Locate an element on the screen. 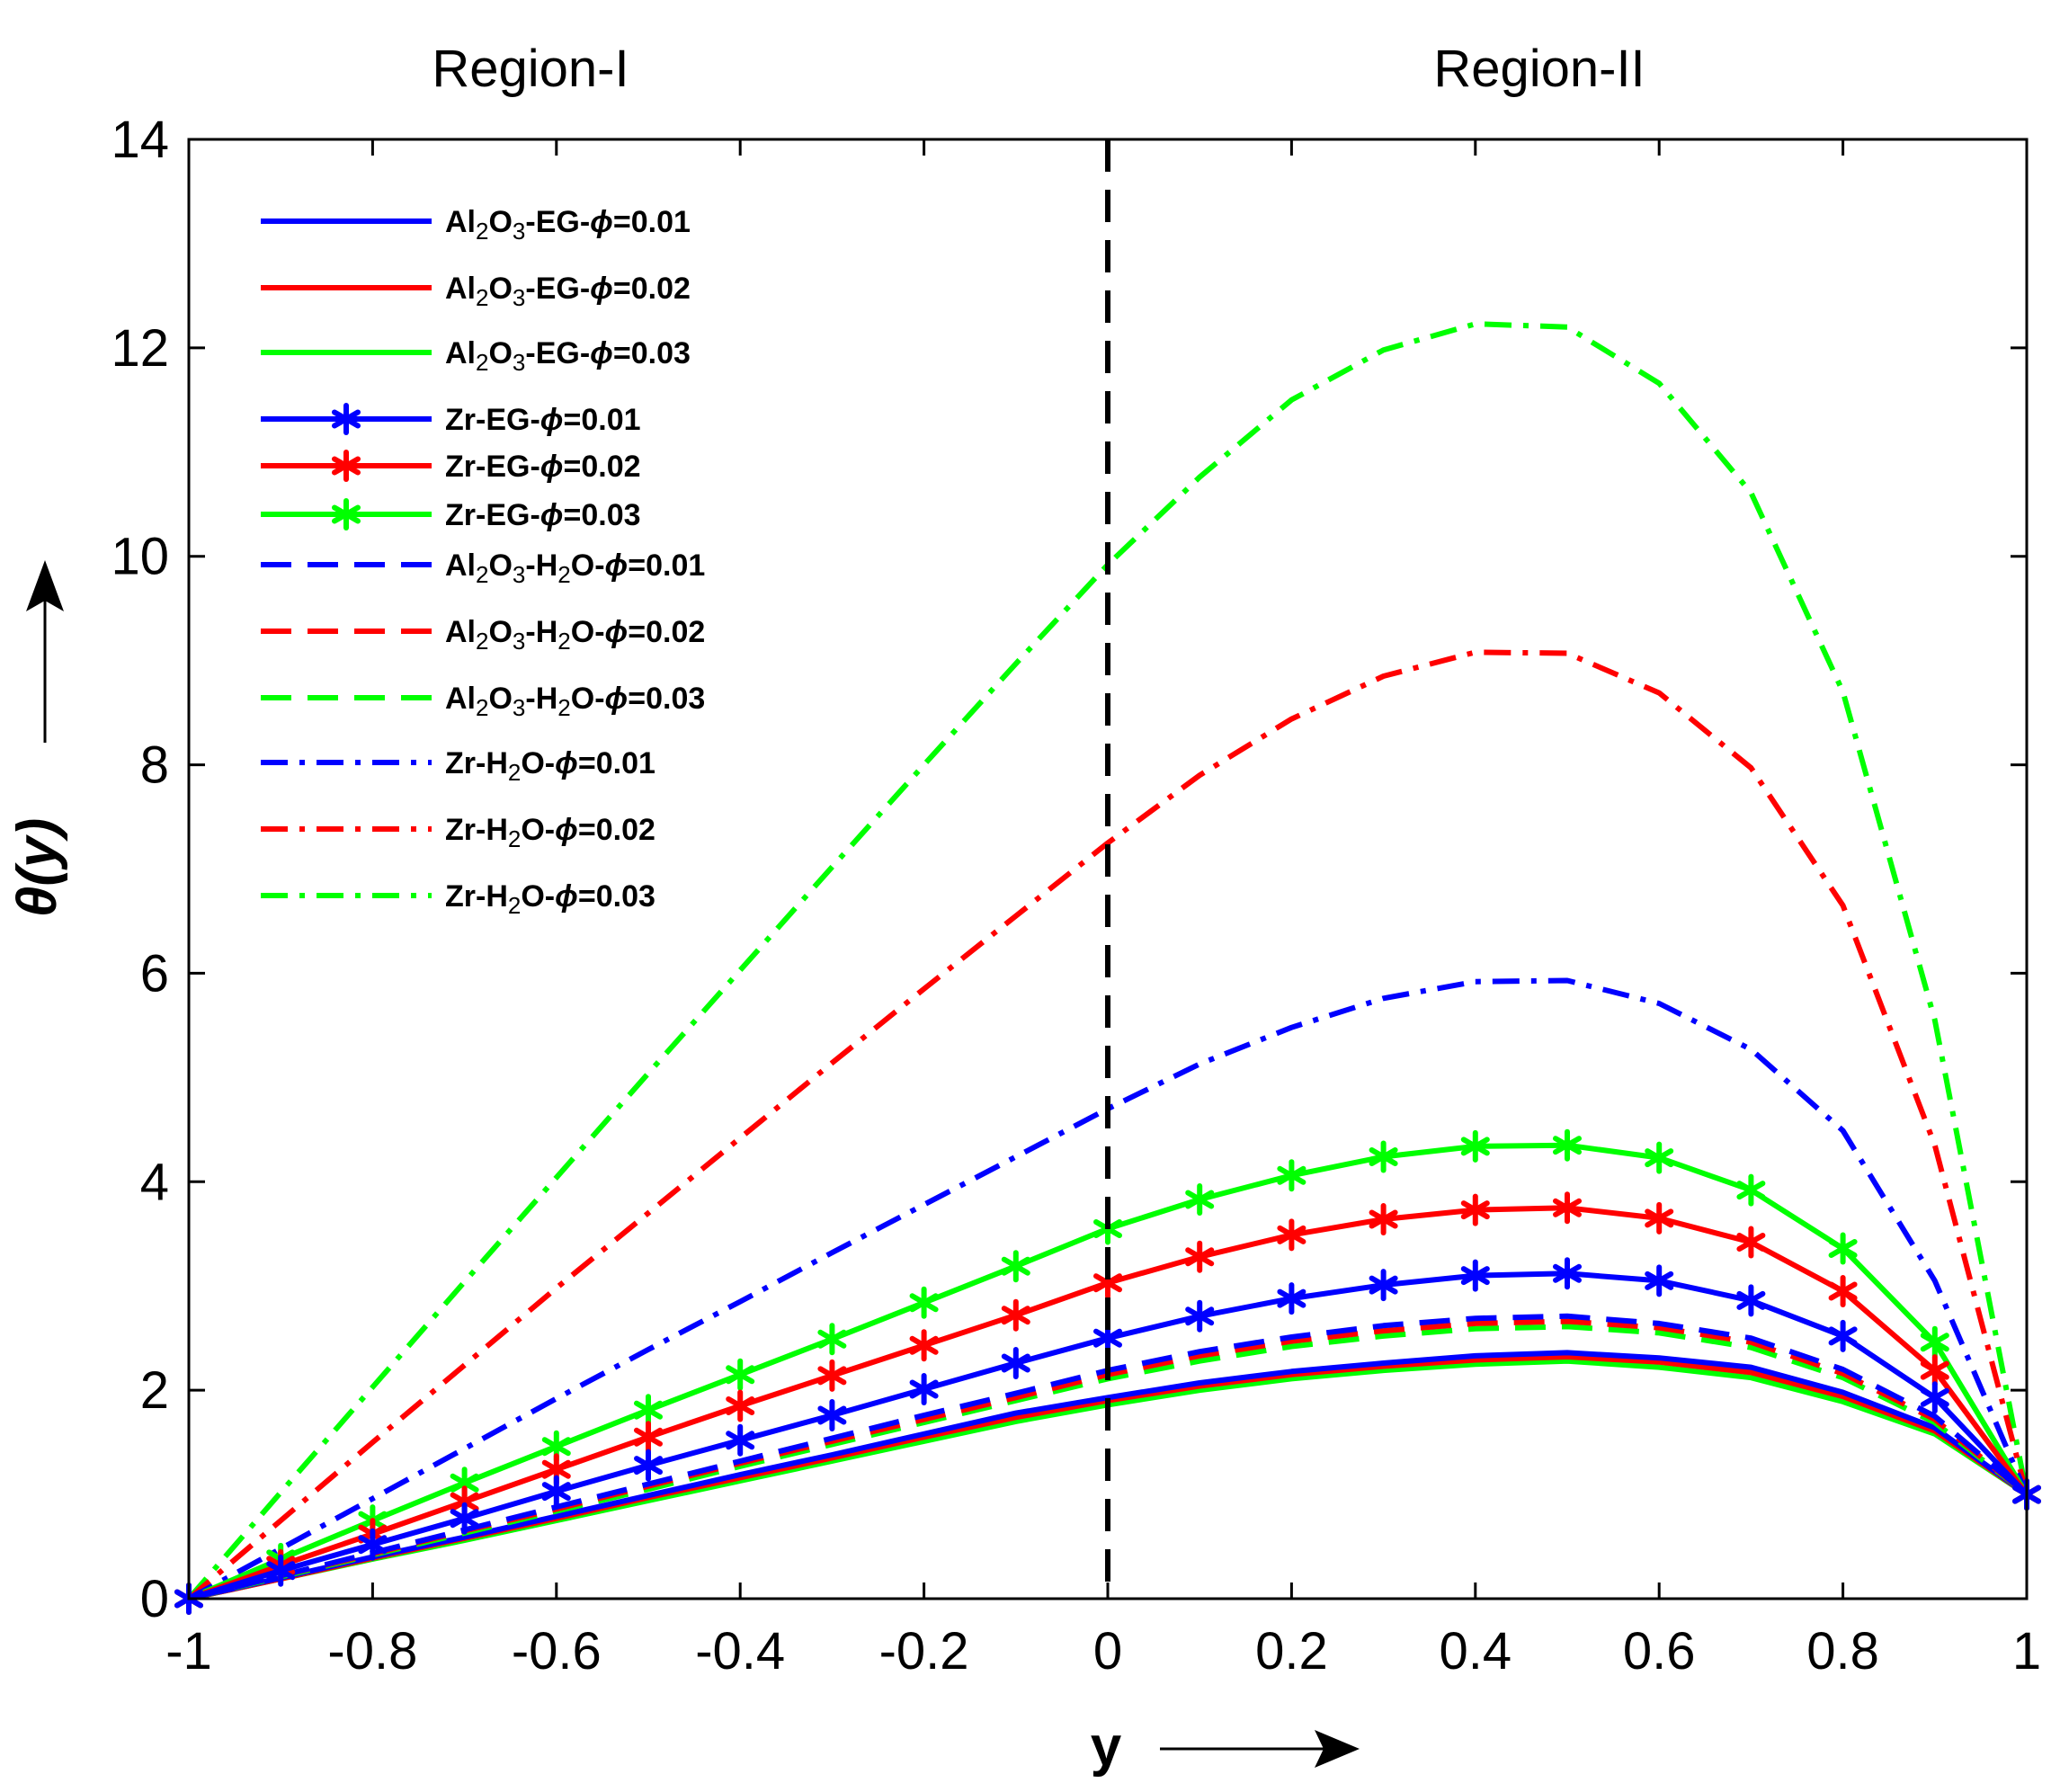 Image resolution: width=2060 pixels, height=1792 pixels. y-axis-title: θ(y) is located at coordinates (37, 868).